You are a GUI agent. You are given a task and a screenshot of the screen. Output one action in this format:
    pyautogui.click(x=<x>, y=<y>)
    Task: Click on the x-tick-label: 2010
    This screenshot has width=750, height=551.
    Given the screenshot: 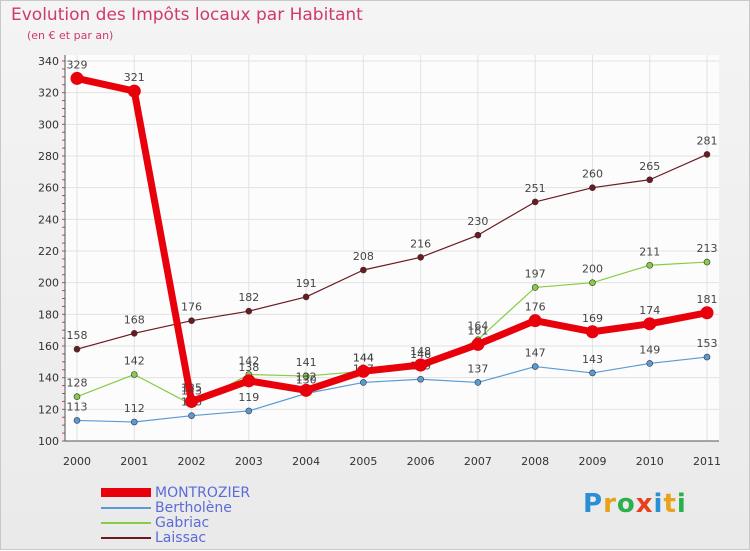 What is the action you would take?
    pyautogui.click(x=650, y=461)
    